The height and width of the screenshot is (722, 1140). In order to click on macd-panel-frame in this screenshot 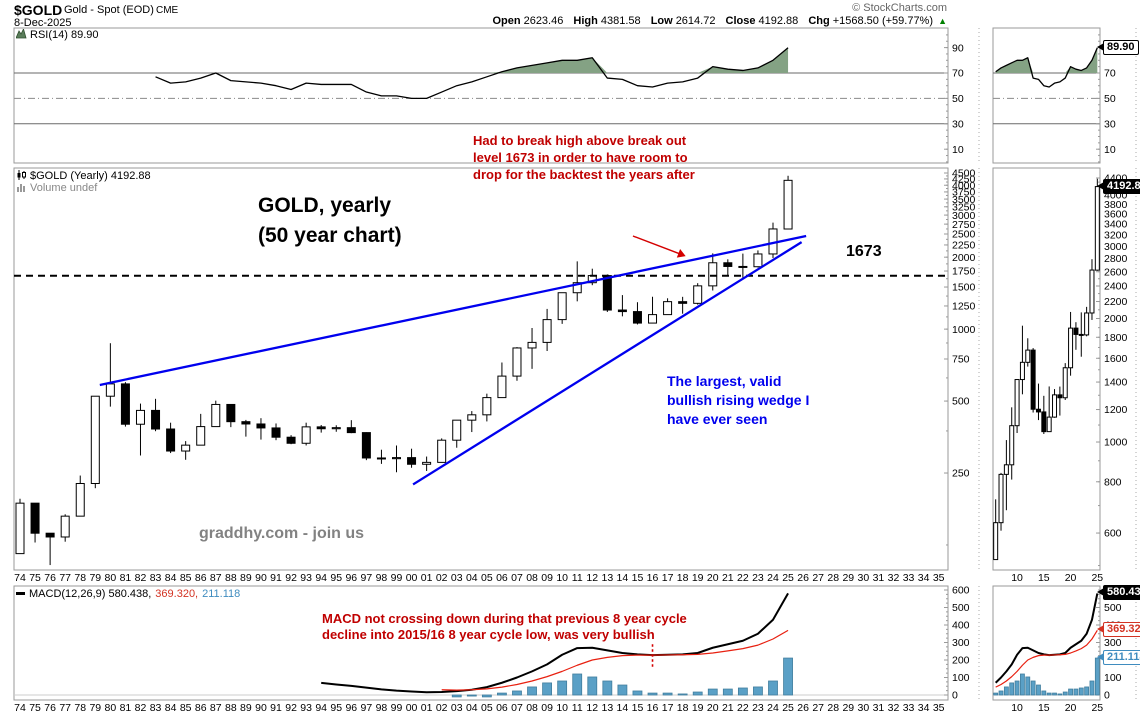, I will do `click(481, 643)`.